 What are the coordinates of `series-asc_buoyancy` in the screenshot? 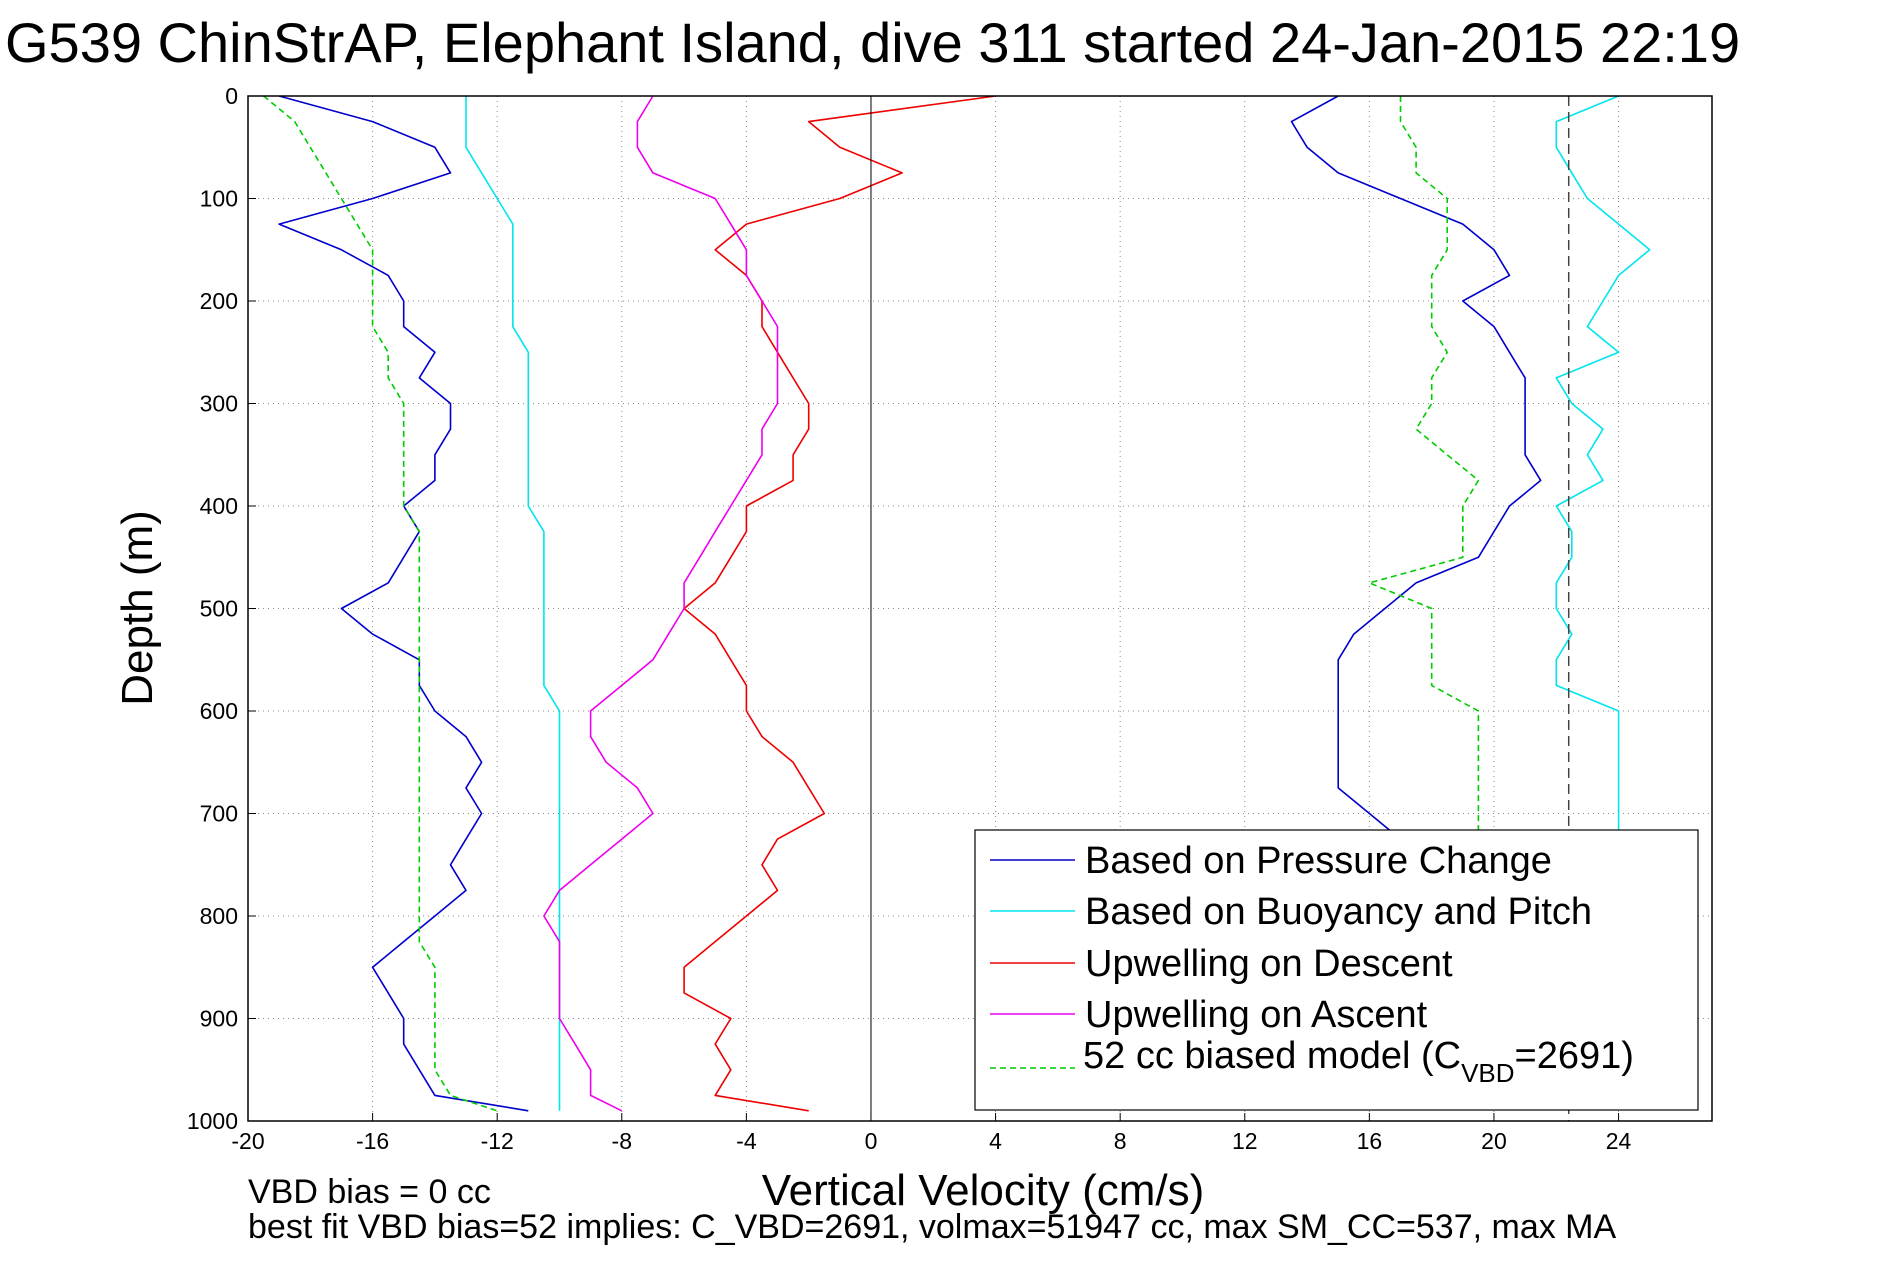 It's located at (1603, 467).